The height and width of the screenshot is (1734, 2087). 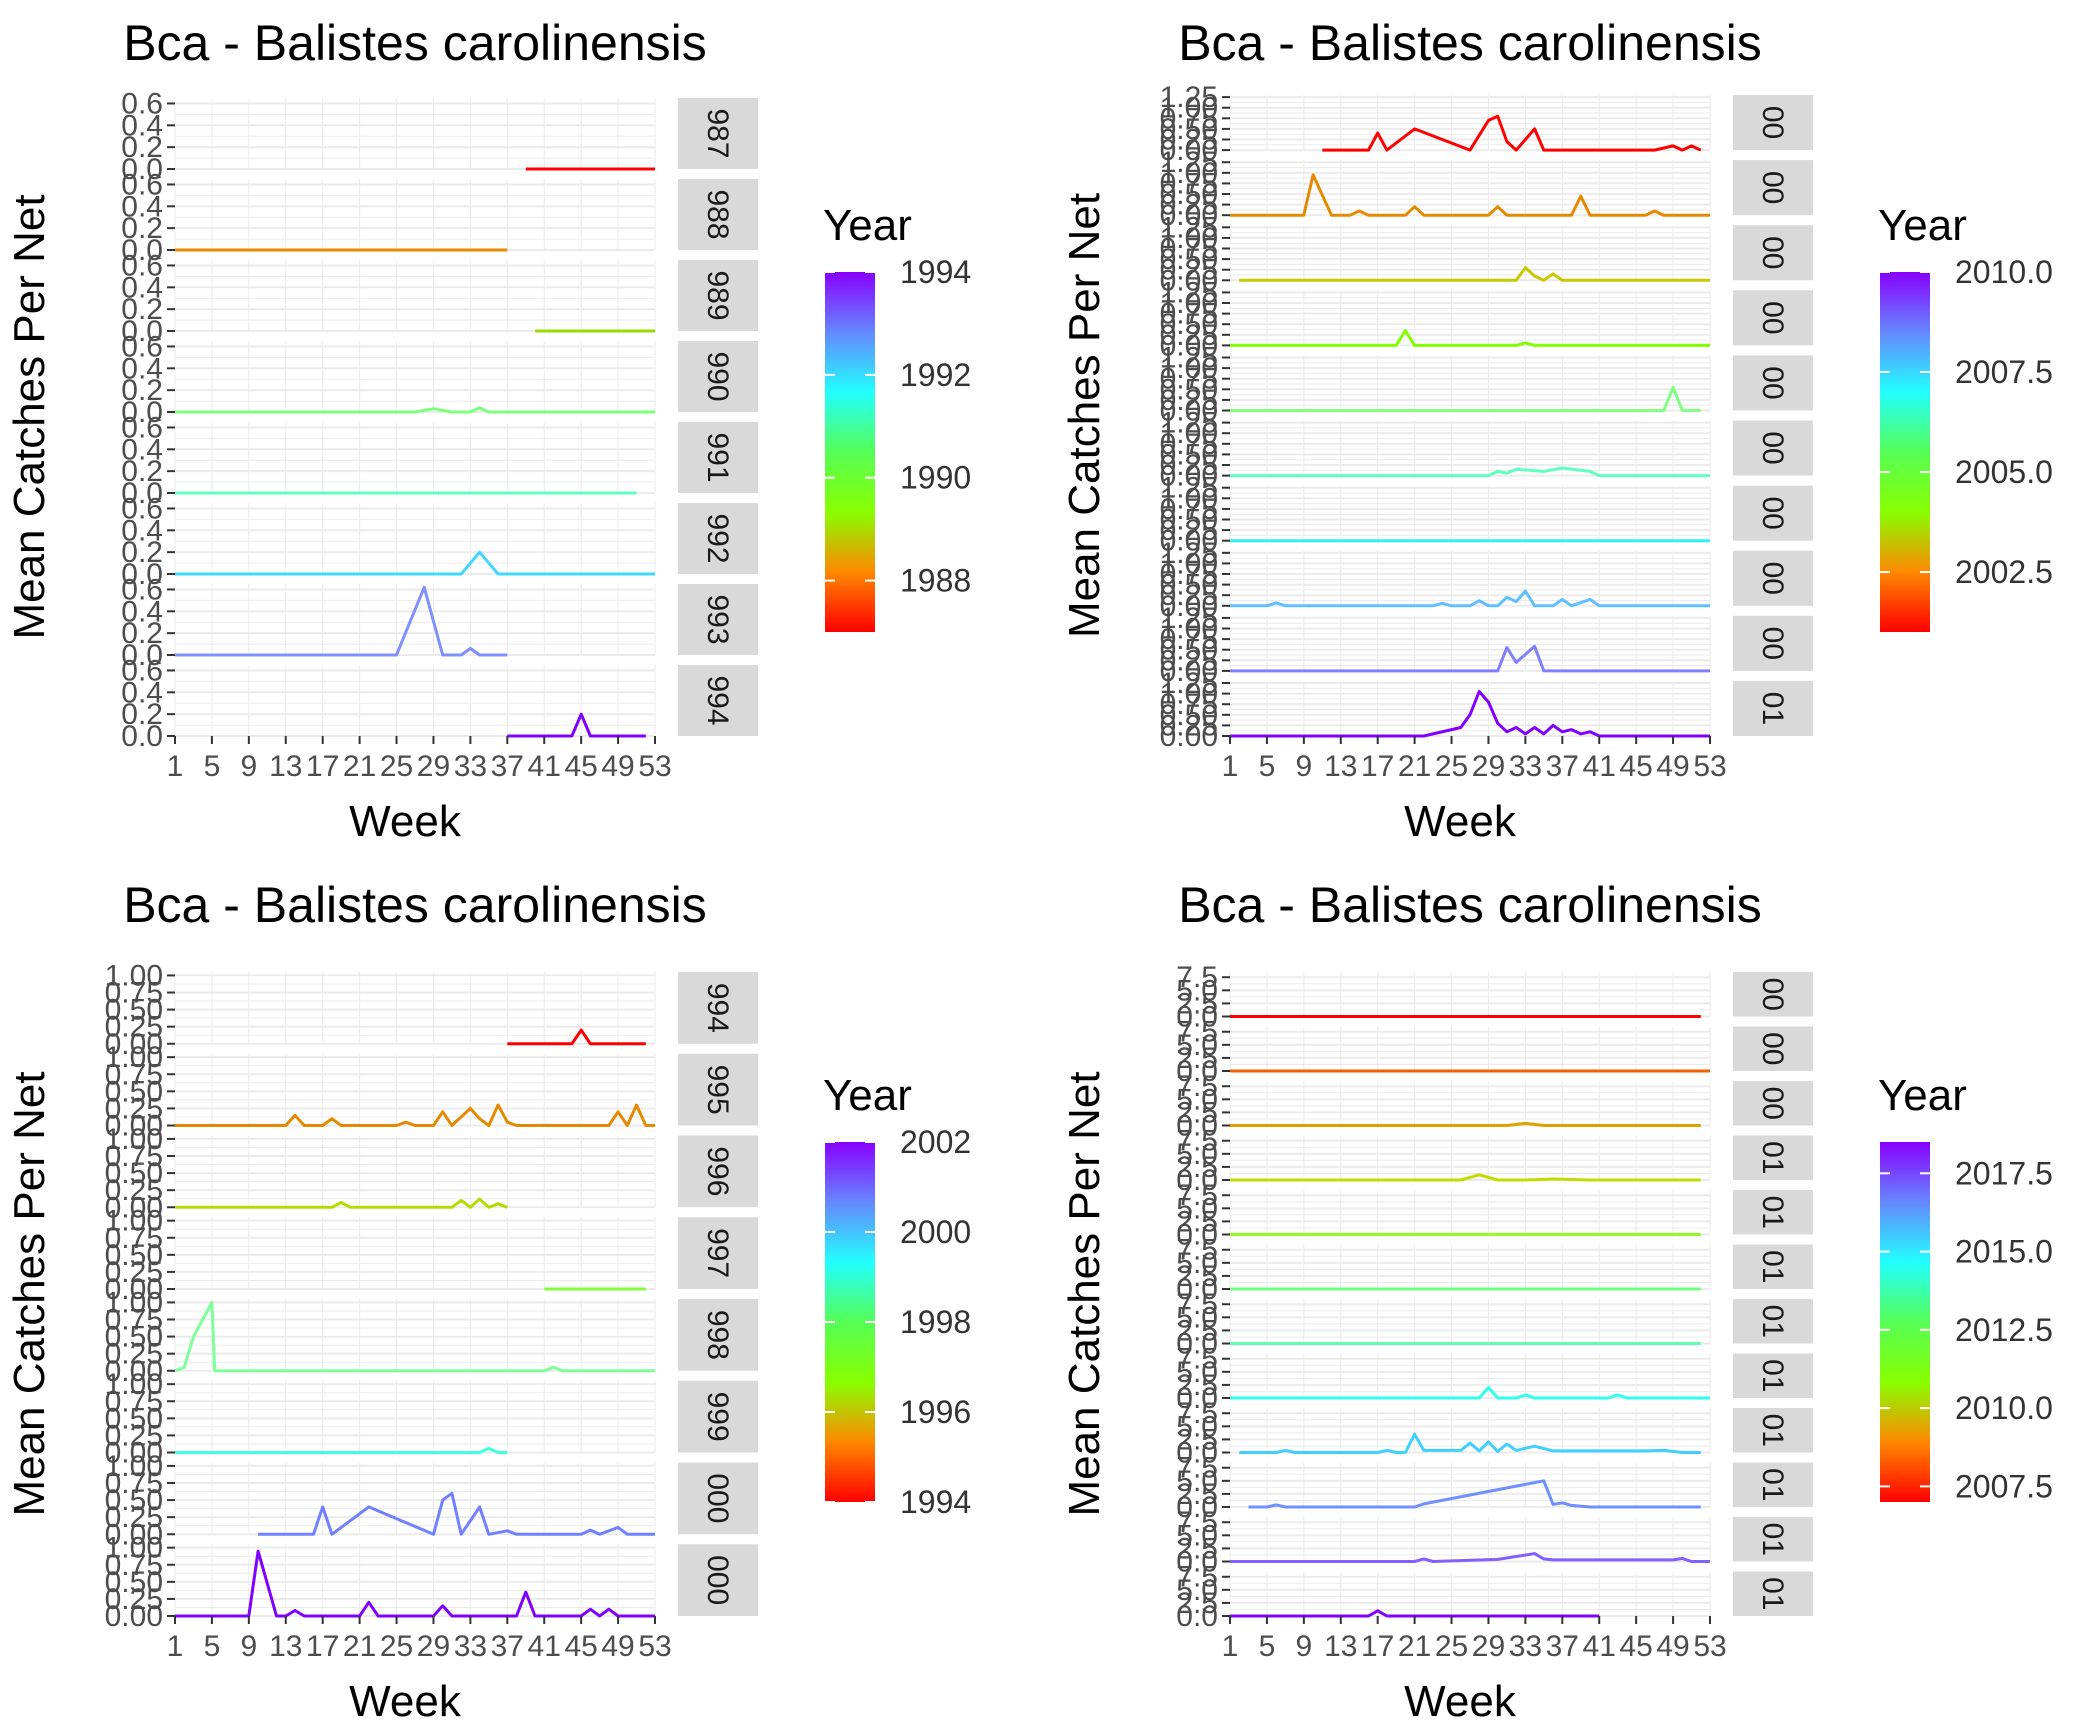 I want to click on legend-tick-label: 2007.5, so click(x=2004, y=1486).